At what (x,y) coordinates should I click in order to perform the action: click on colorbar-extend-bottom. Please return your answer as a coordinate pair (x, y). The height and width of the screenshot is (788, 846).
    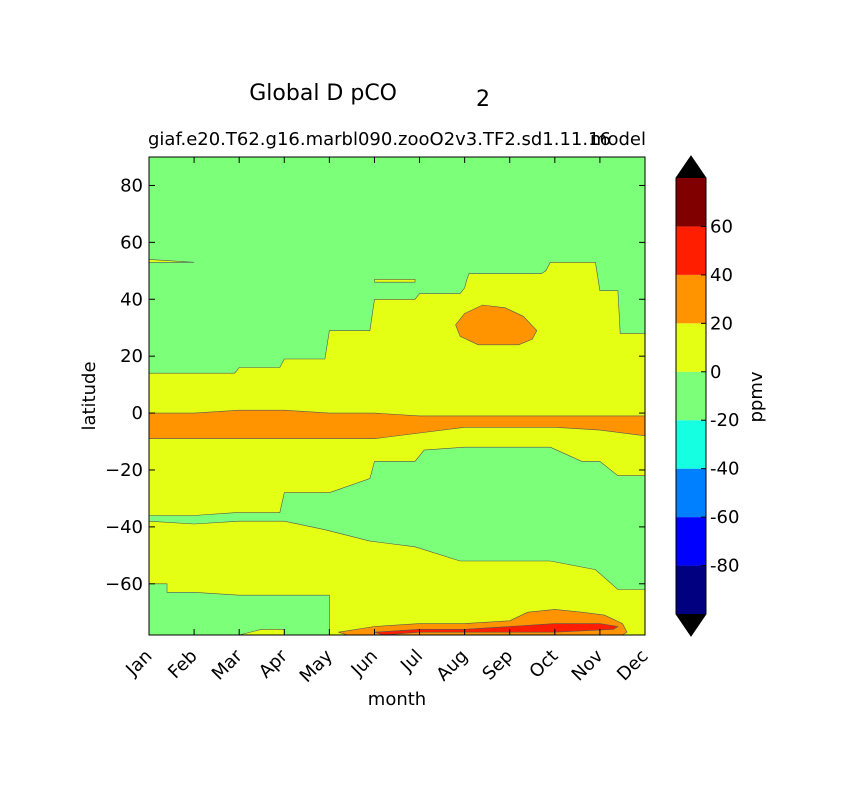
    Looking at the image, I should click on (691, 625).